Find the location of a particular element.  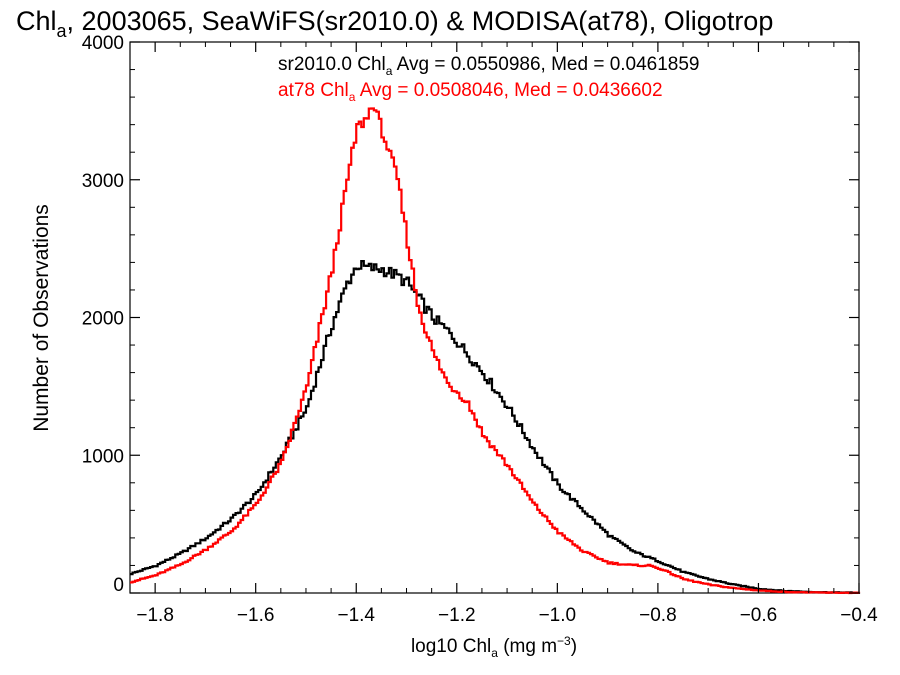

y-tick-label: 4000 is located at coordinates (103, 43).